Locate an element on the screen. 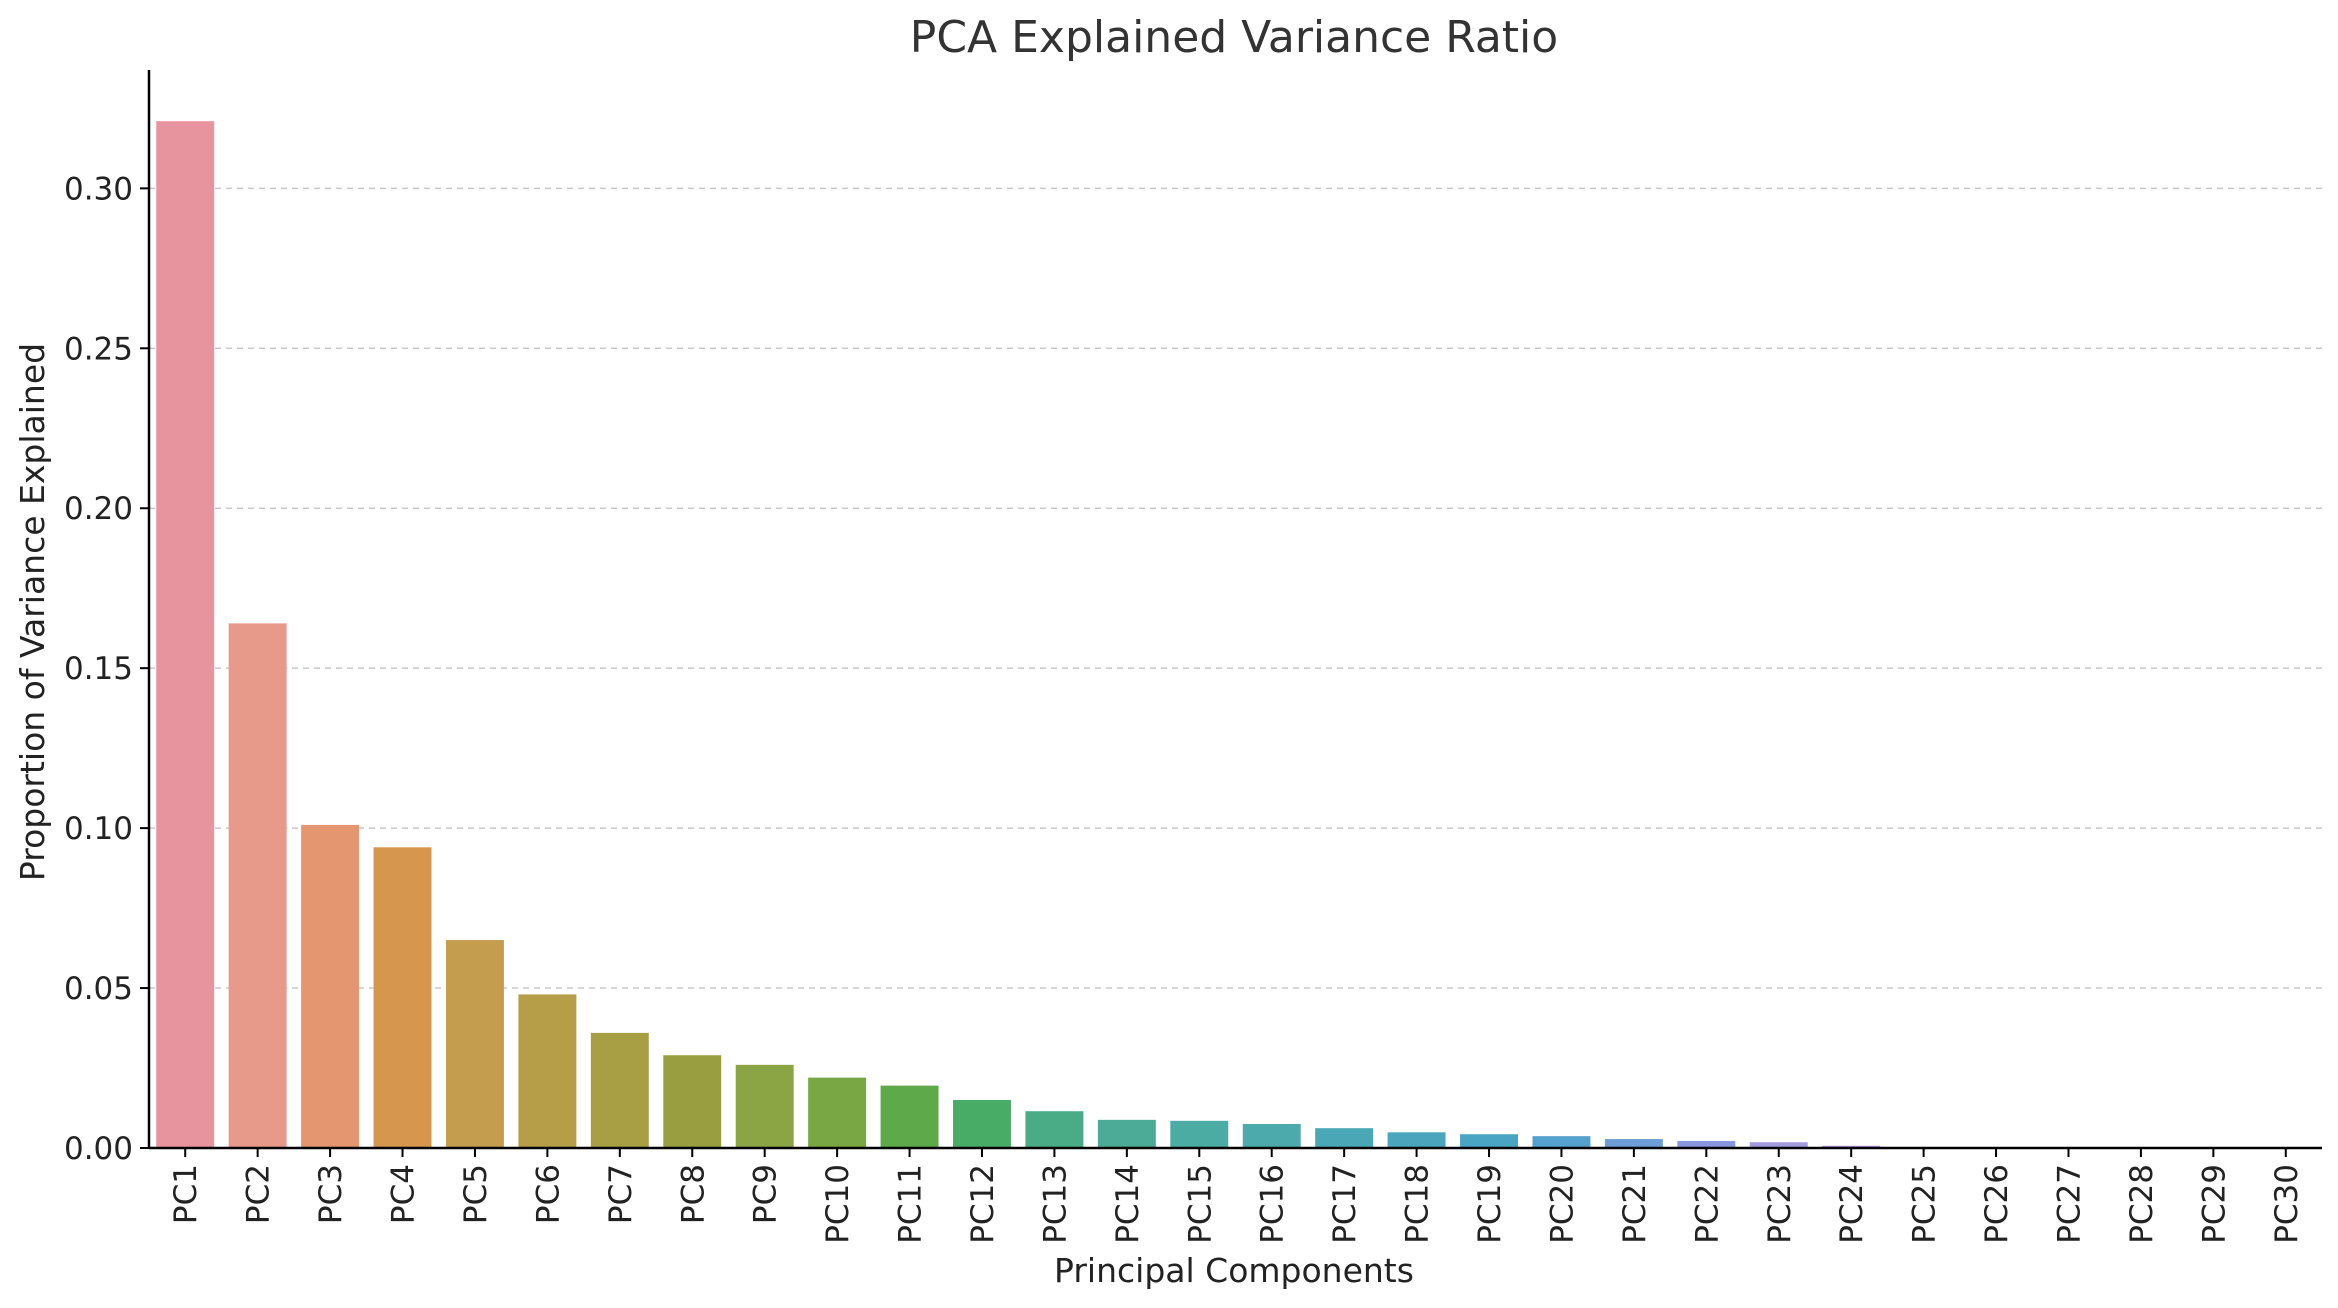 The height and width of the screenshot is (1308, 2338). x-tick-label: PC6 is located at coordinates (548, 1194).